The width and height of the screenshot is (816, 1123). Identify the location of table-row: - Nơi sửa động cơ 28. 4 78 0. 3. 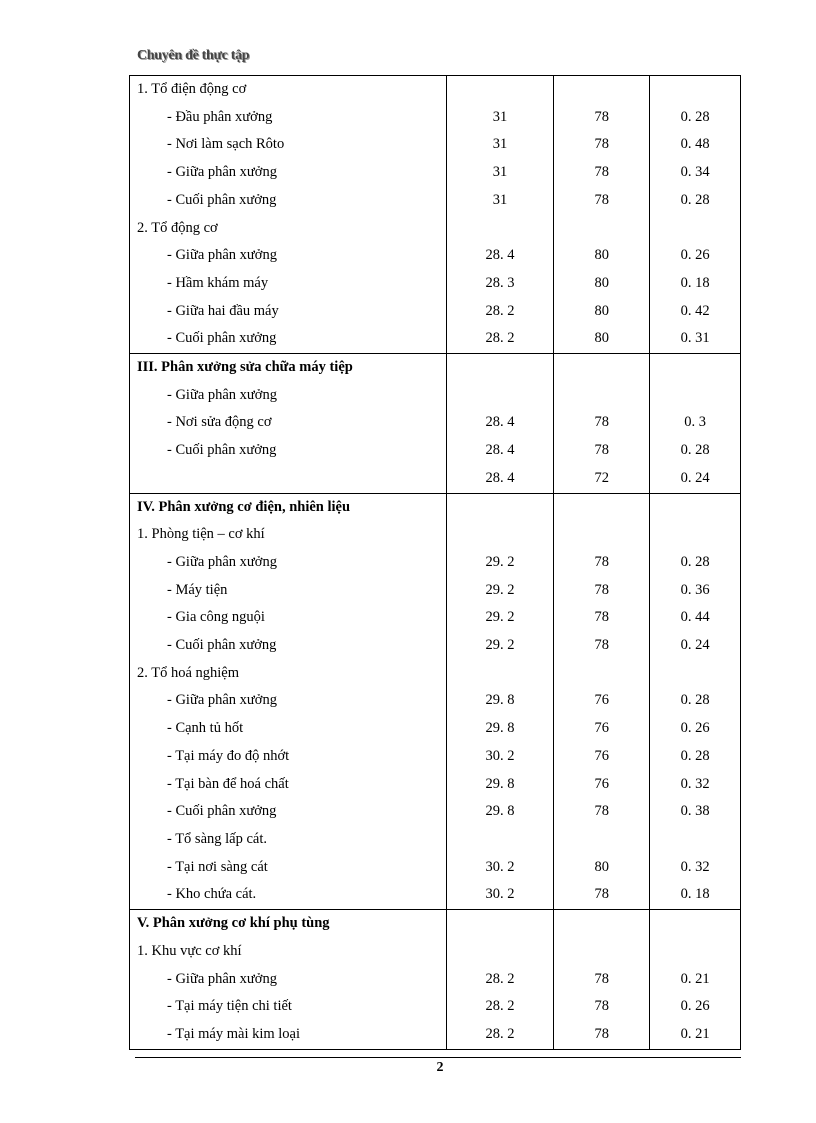
(435, 423).